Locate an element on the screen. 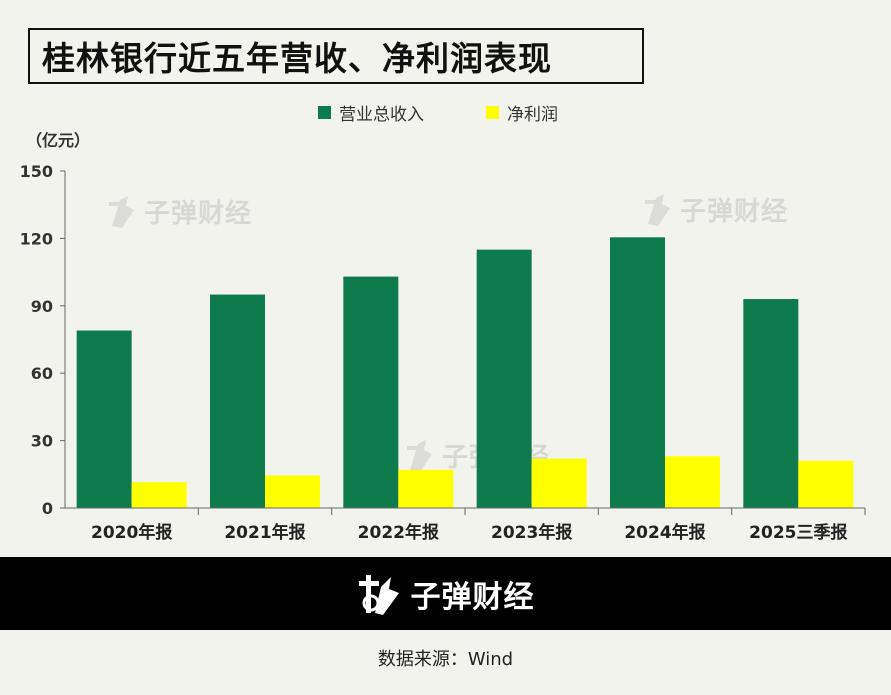  chart-title: 桂林银行近五年营收、净利润表现 is located at coordinates (297, 58).